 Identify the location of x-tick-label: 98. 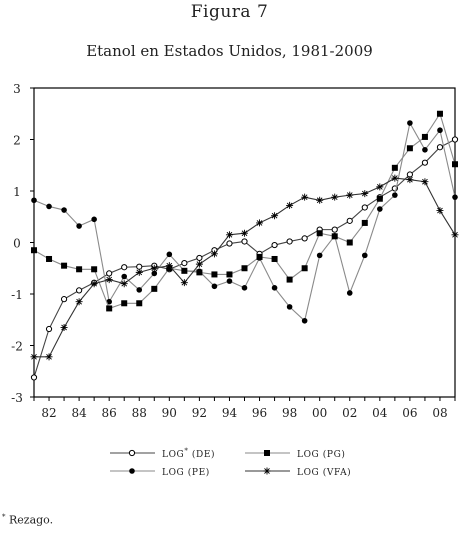
(289, 413).